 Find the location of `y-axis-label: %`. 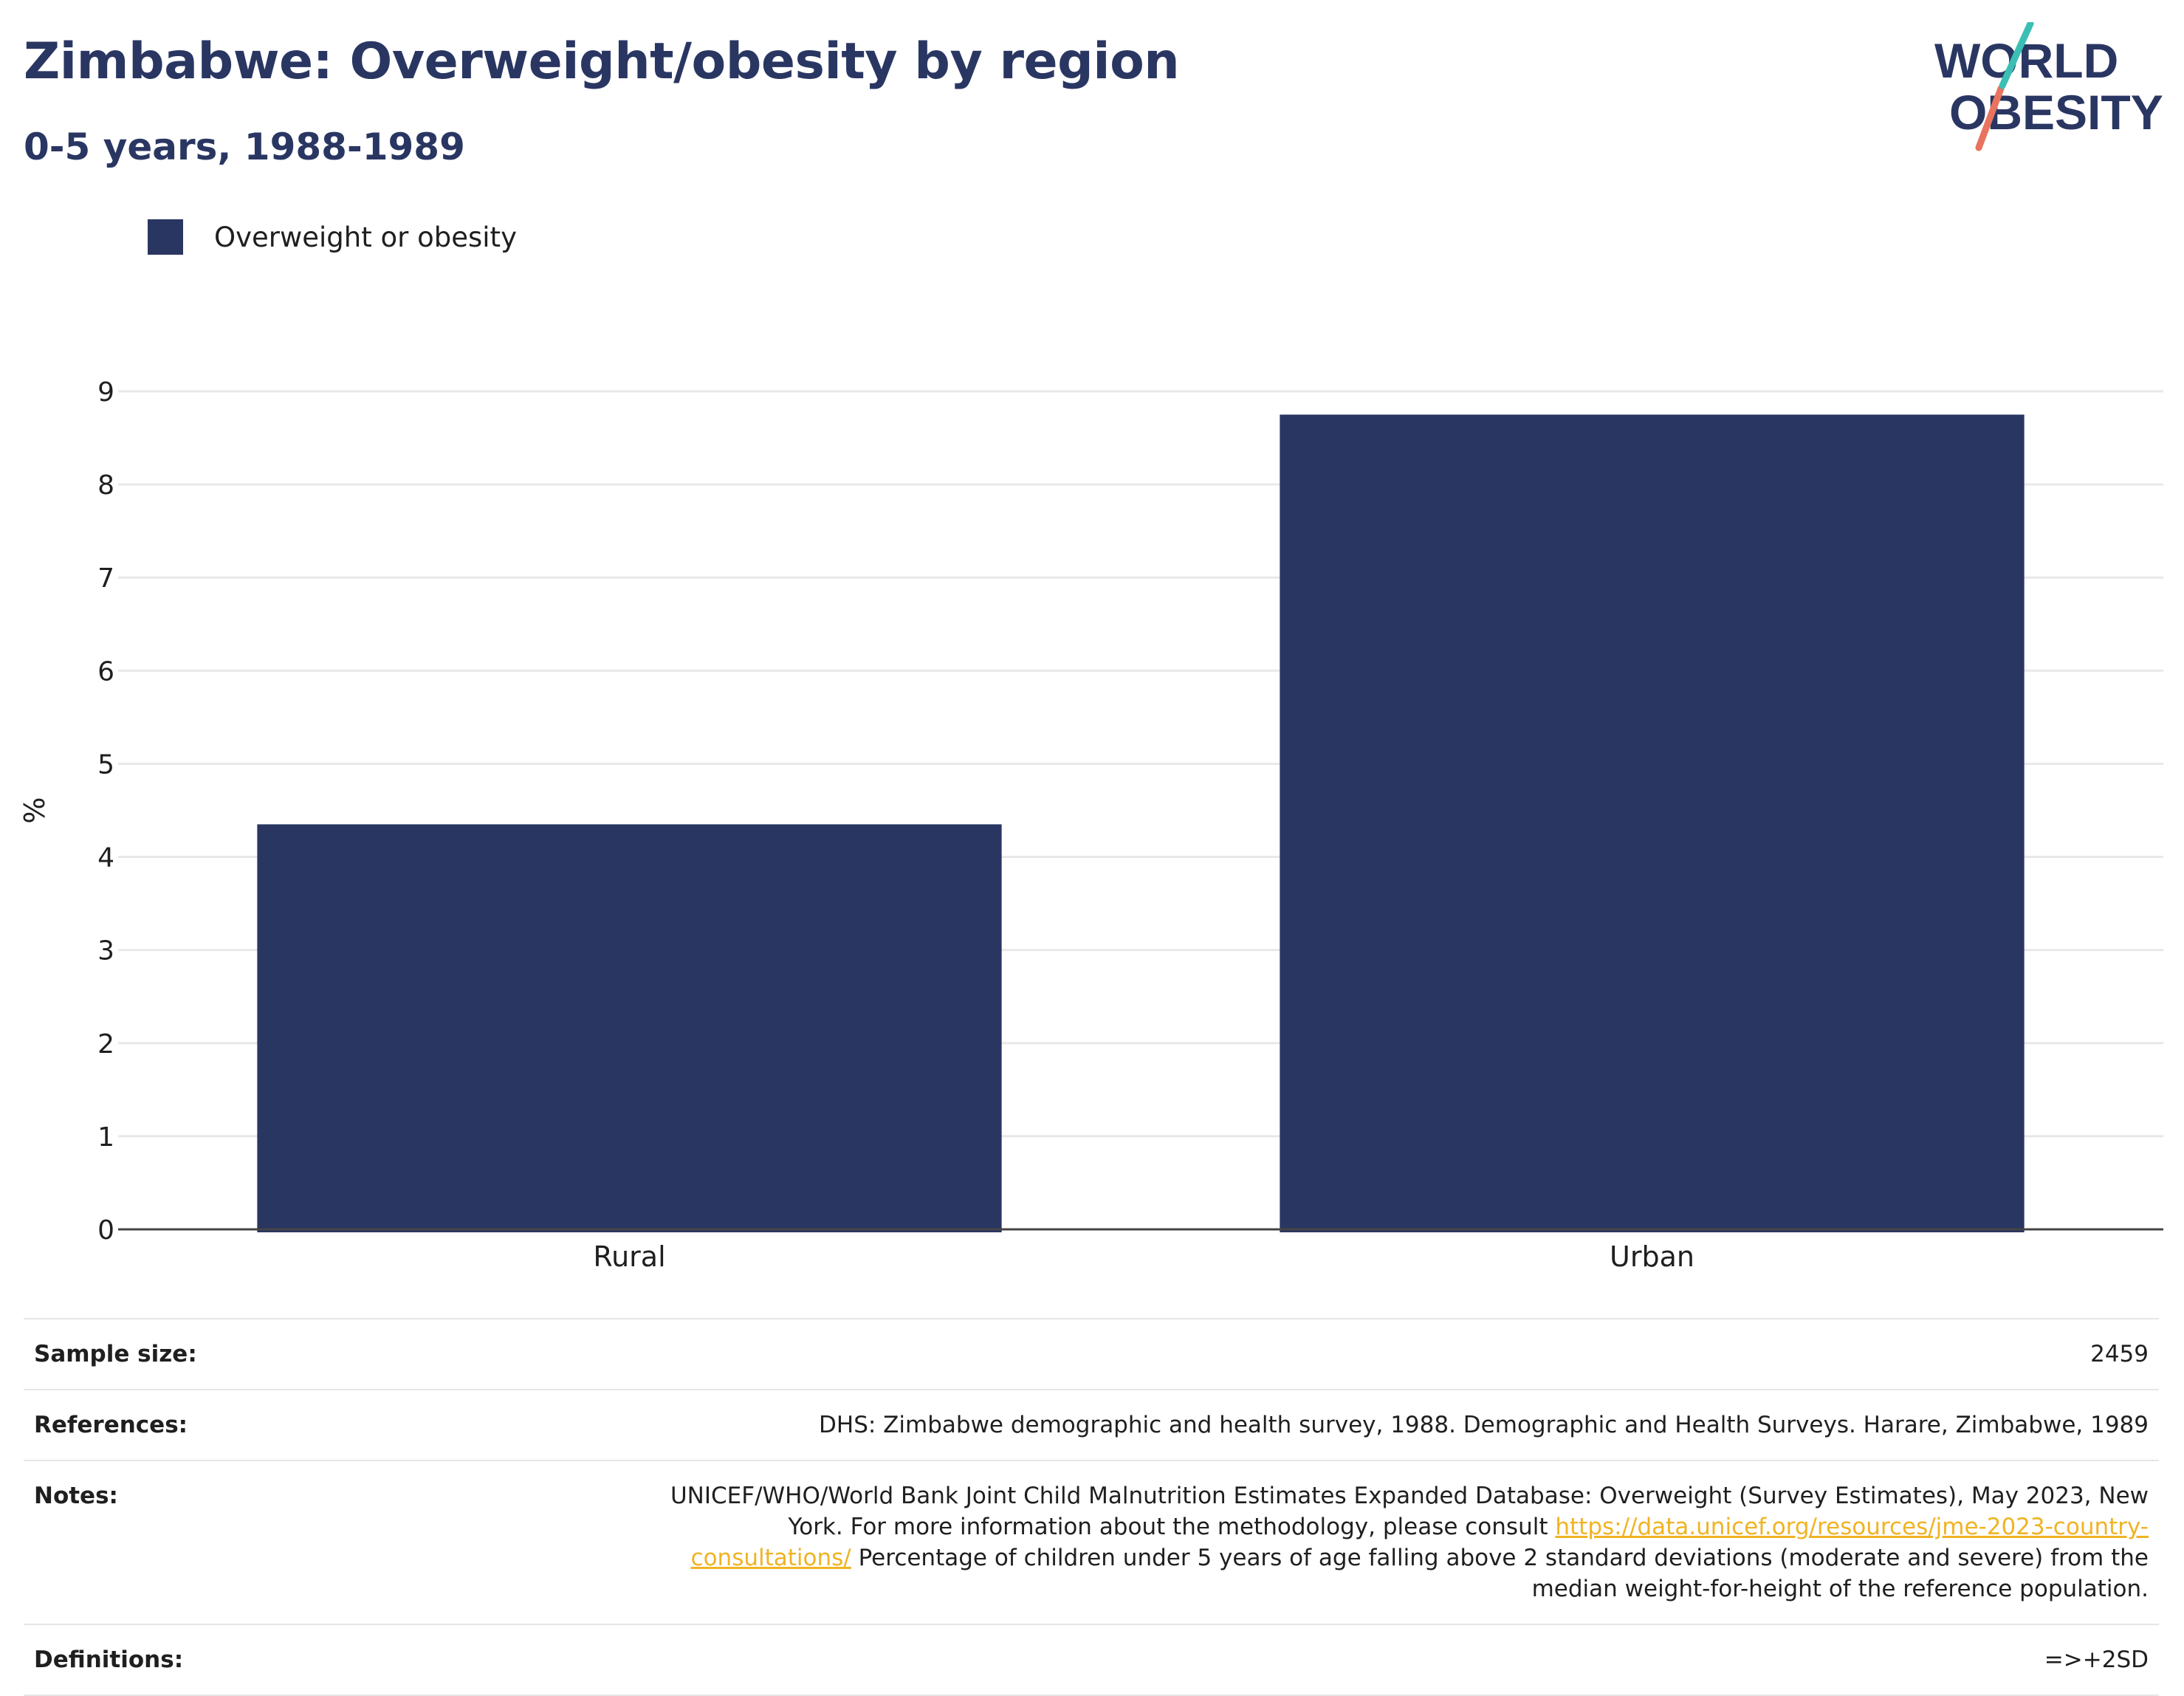

y-axis-label: % is located at coordinates (35, 810).